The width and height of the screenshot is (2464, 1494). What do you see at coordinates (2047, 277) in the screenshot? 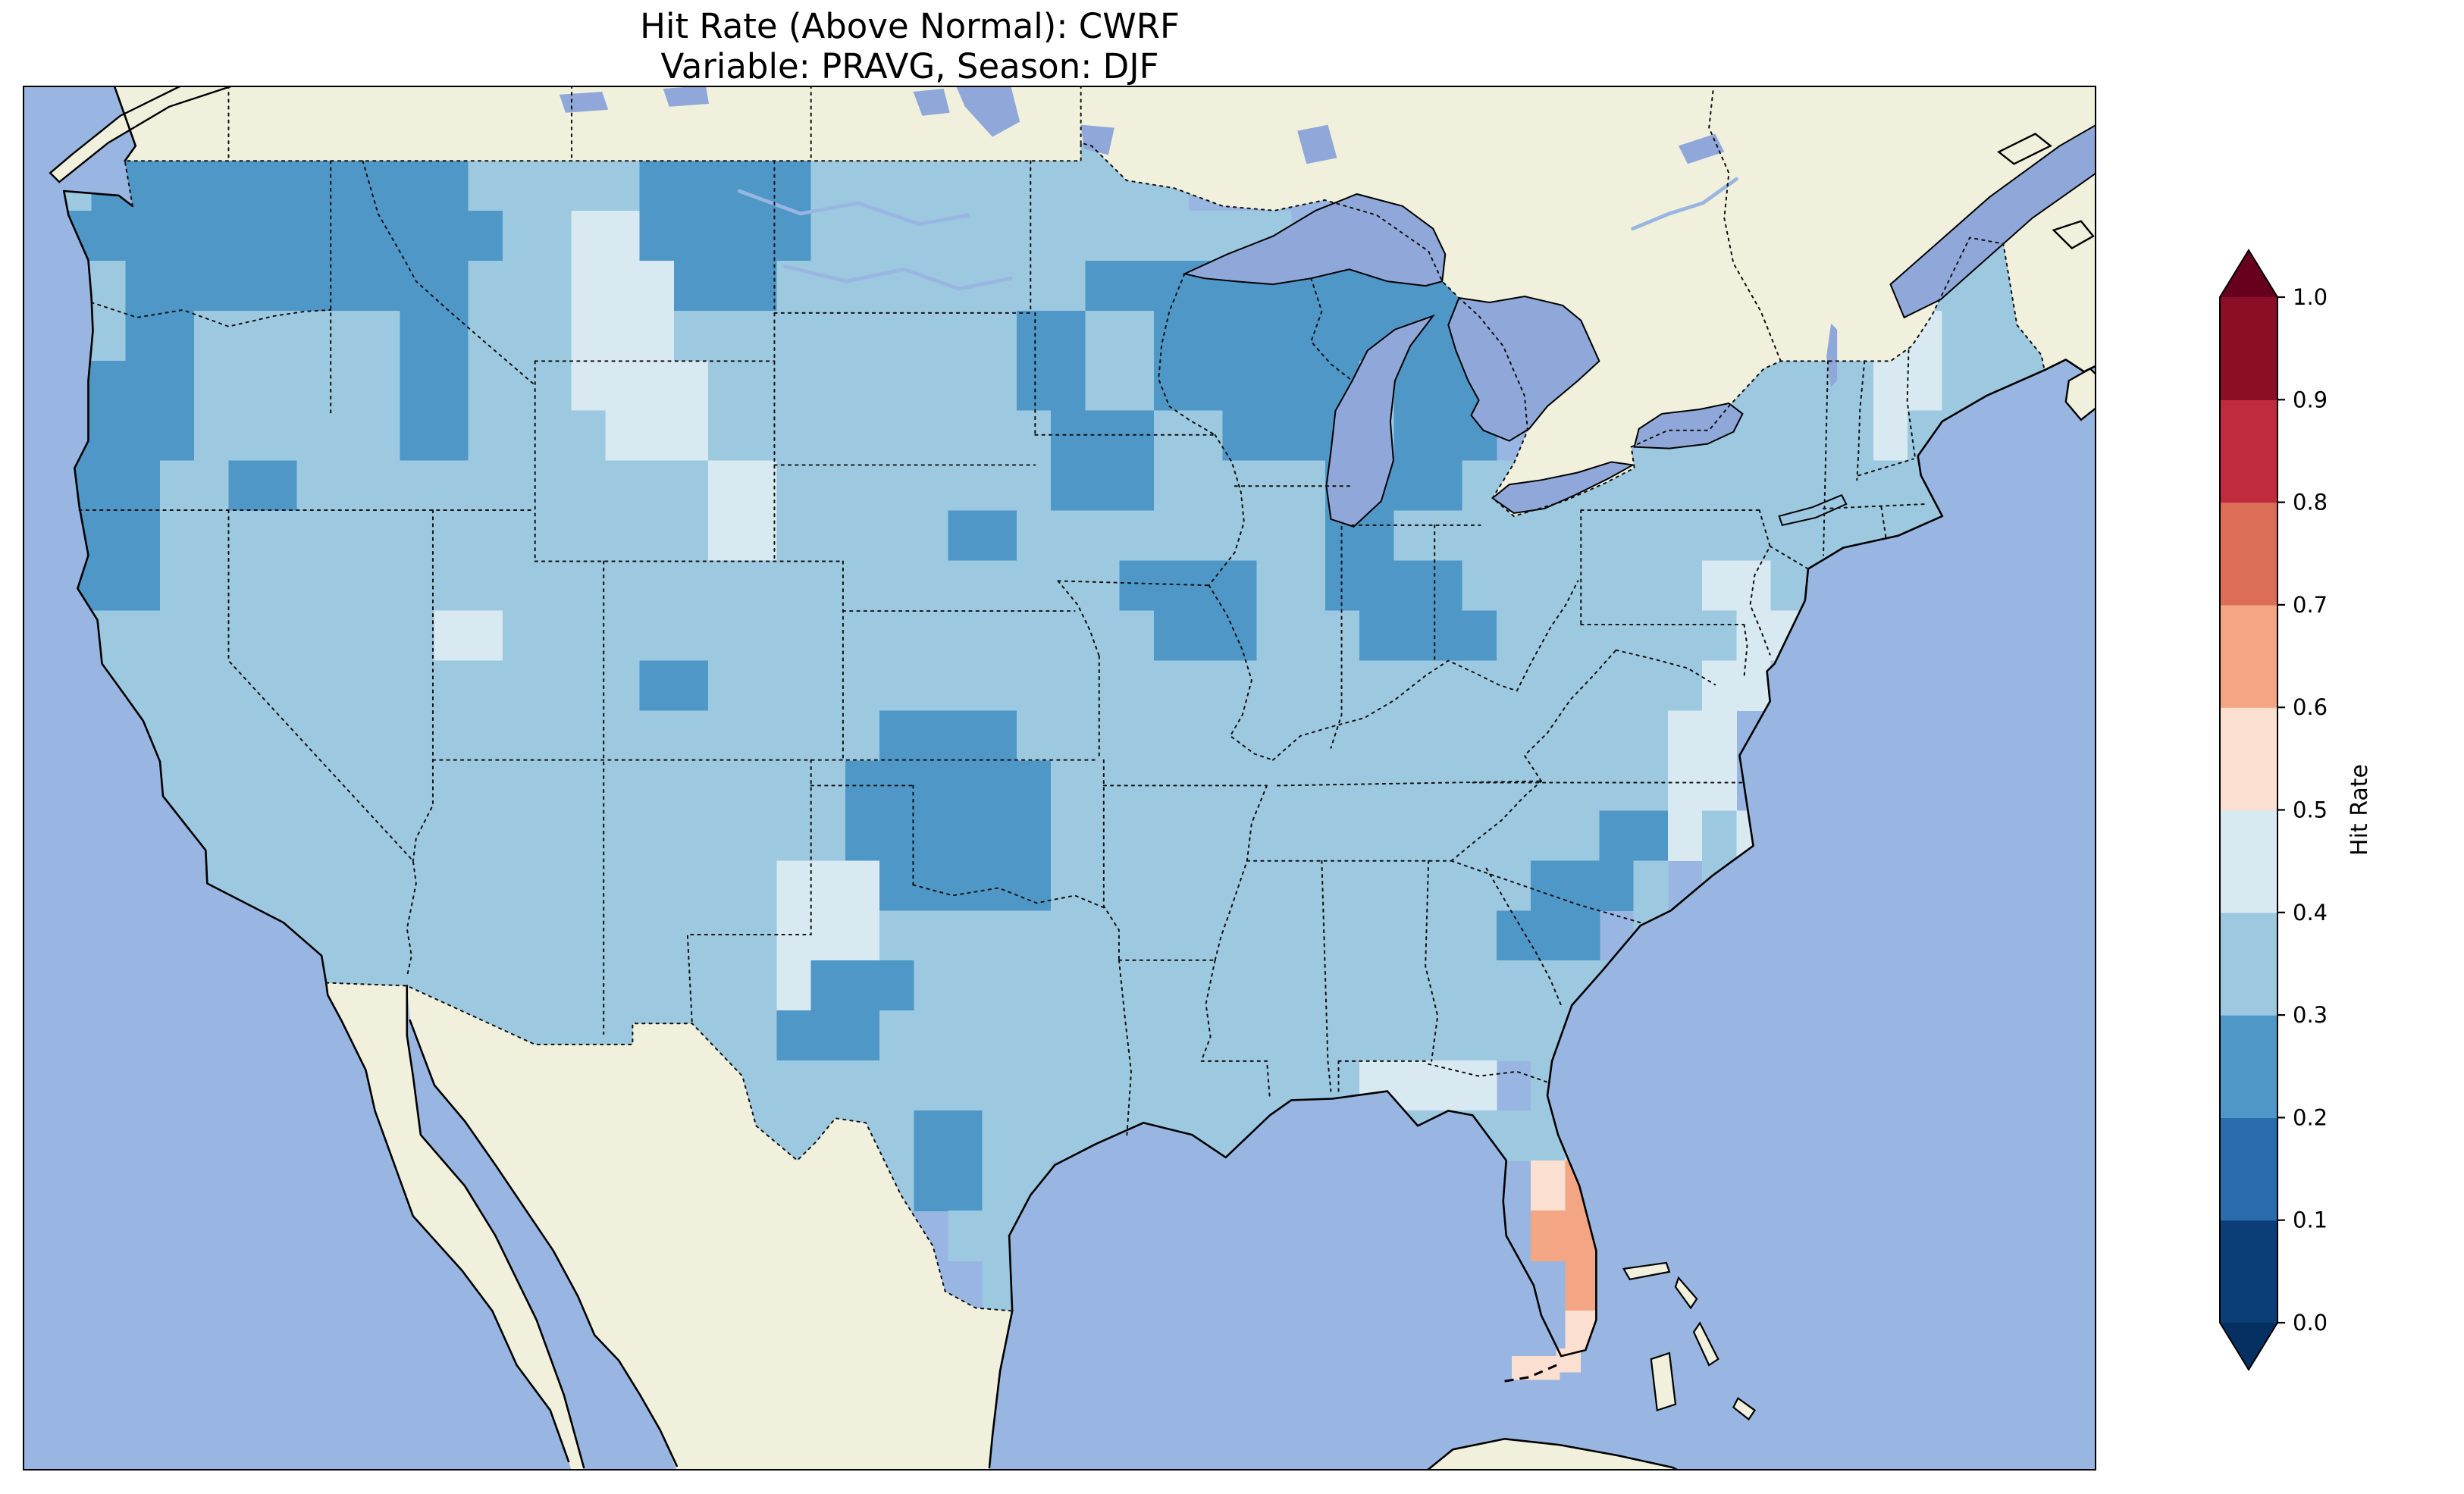
I see `atlantic-canada-islands` at bounding box center [2047, 277].